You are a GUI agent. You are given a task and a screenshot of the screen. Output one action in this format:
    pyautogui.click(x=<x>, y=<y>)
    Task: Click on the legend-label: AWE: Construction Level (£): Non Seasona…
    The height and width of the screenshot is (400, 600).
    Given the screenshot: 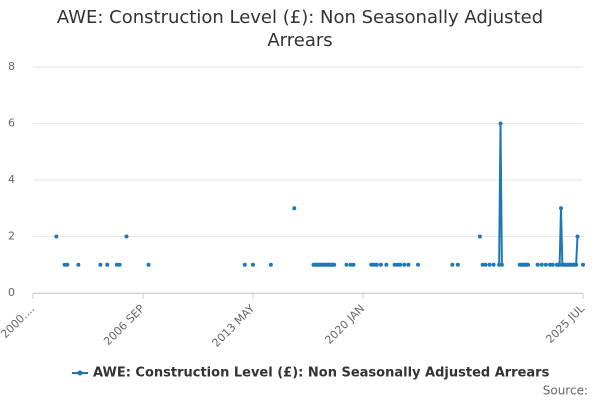 What is the action you would take?
    pyautogui.click(x=321, y=373)
    